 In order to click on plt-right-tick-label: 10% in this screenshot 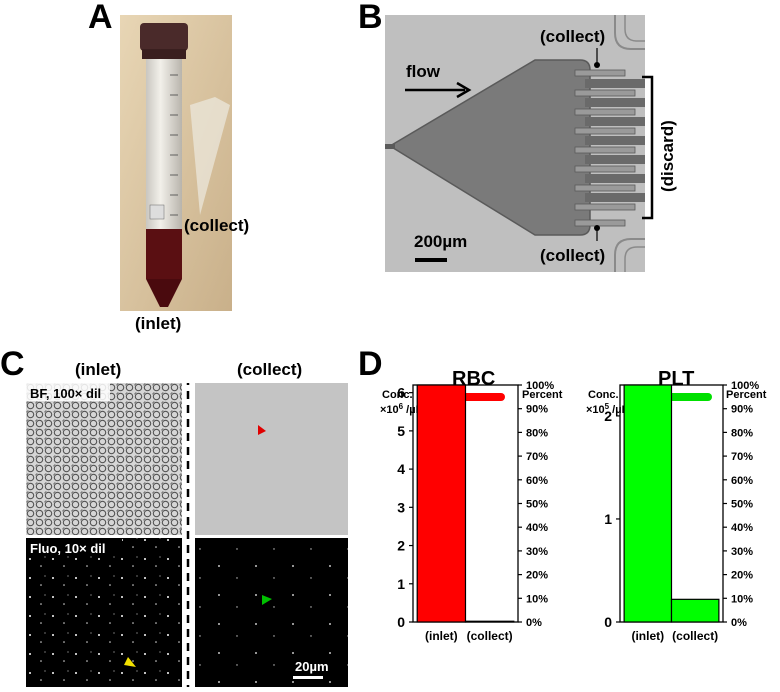, I will do `click(742, 599)`.